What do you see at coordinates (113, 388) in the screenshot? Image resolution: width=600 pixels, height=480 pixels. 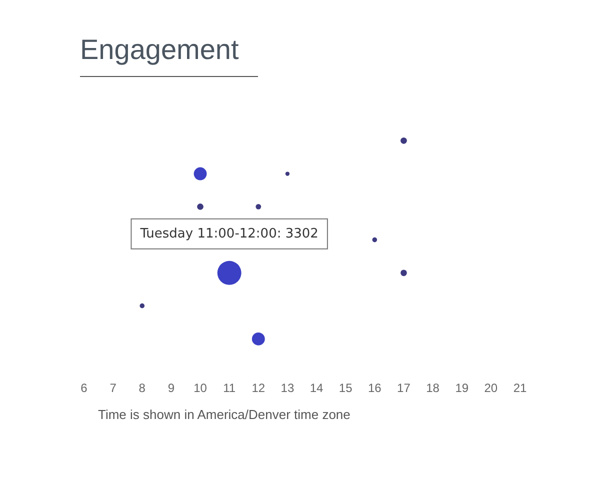 I see `x-tick-label: 7` at bounding box center [113, 388].